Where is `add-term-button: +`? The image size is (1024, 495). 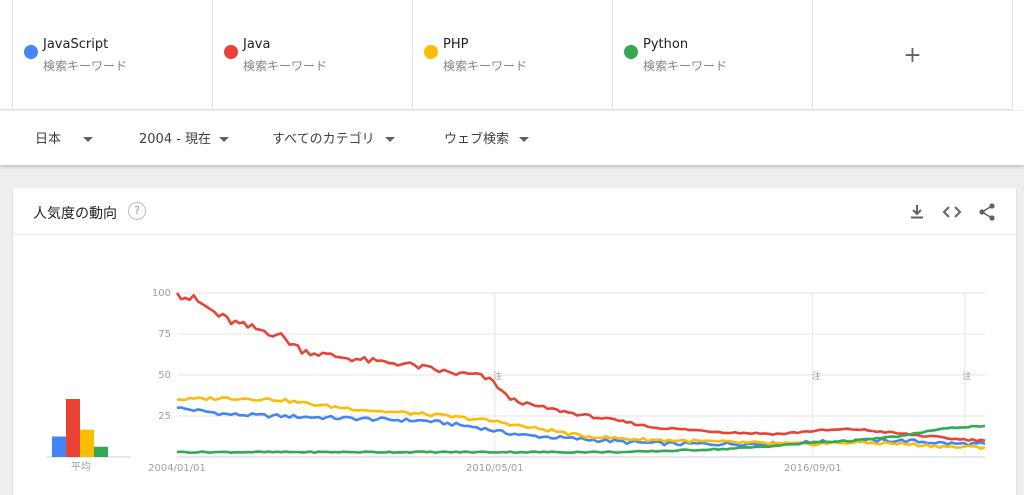 add-term-button: + is located at coordinates (912, 55).